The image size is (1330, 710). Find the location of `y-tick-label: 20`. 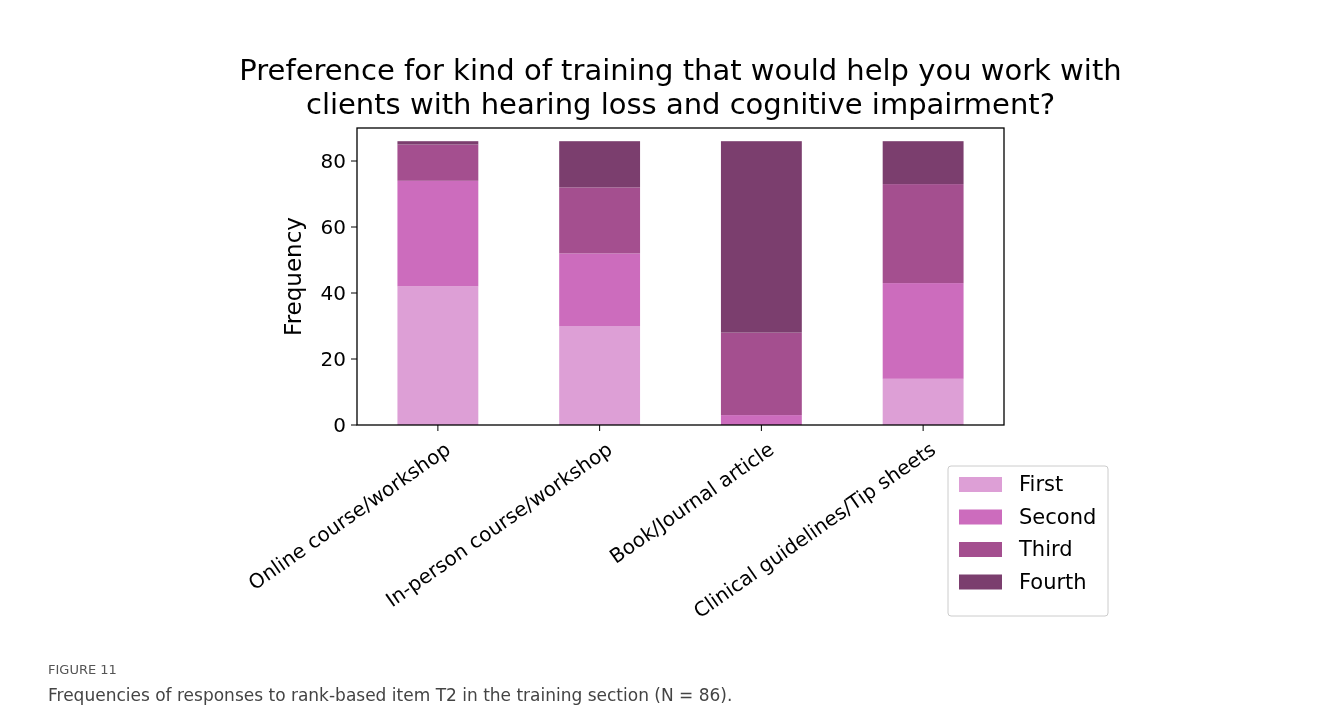

y-tick-label: 20 is located at coordinates (333, 359).